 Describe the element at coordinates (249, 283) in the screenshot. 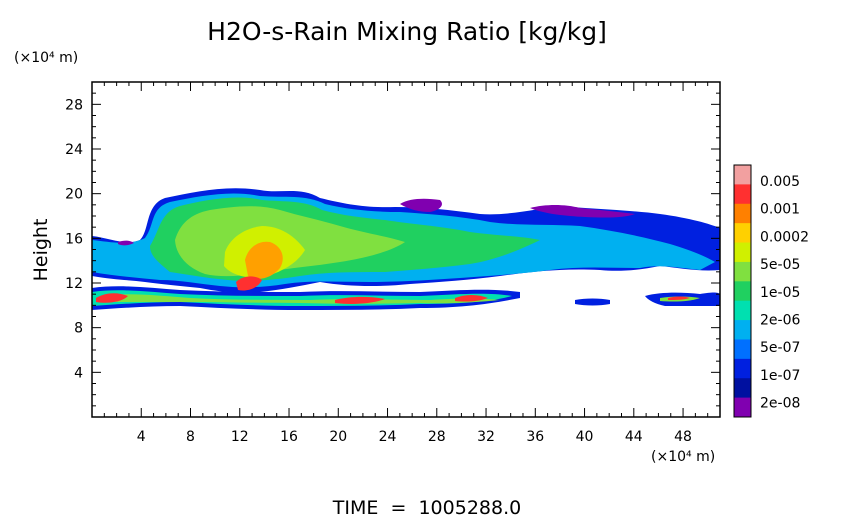

I see `upper-layer-red` at that location.